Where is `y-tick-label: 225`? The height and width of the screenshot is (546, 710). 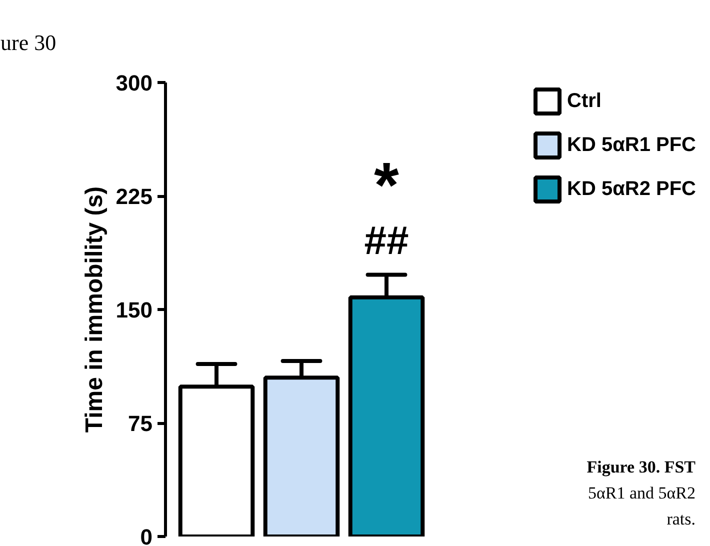 y-tick-label: 225 is located at coordinates (134, 196).